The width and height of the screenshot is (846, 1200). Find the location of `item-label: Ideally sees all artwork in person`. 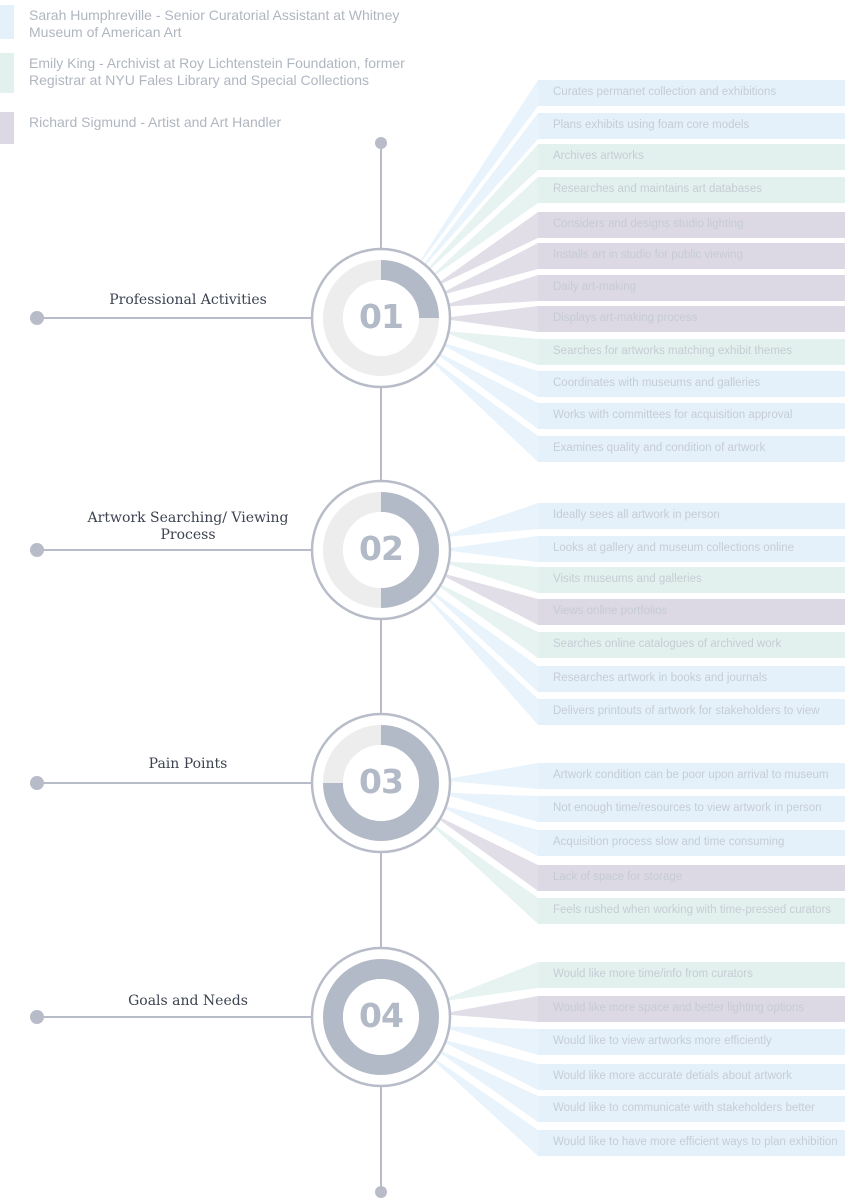

item-label: Ideally sees all artwork in person is located at coordinates (636, 515).